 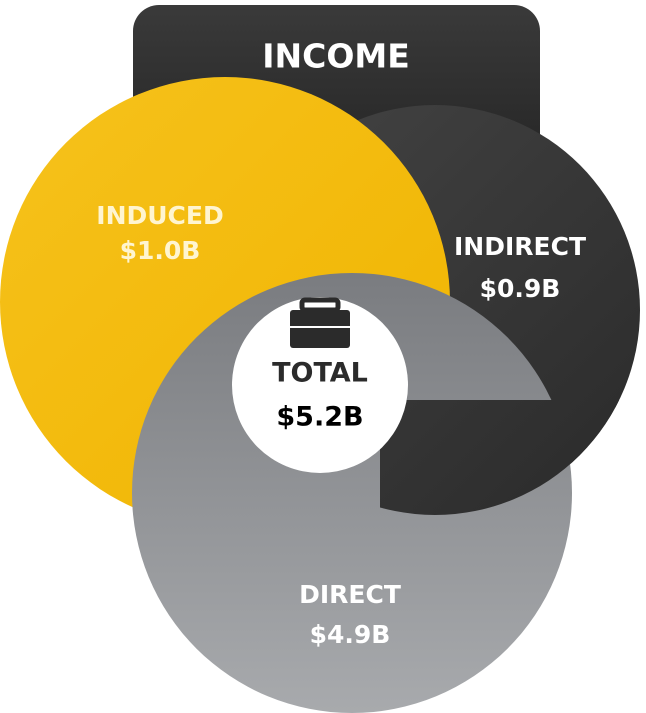 What do you see at coordinates (350, 634) in the screenshot?
I see `direct-amount: $4.9B` at bounding box center [350, 634].